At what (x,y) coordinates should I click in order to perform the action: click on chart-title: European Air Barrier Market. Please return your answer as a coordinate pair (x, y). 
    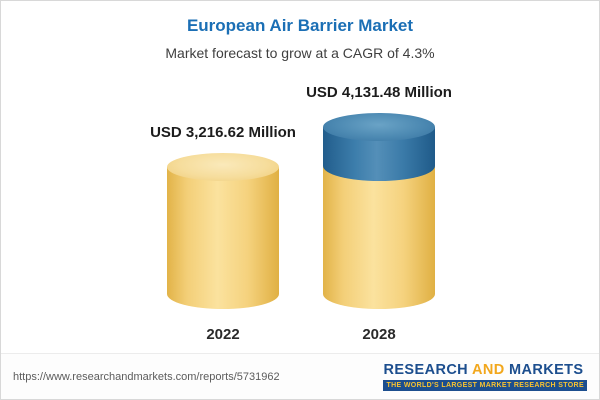
    Looking at the image, I should click on (300, 25).